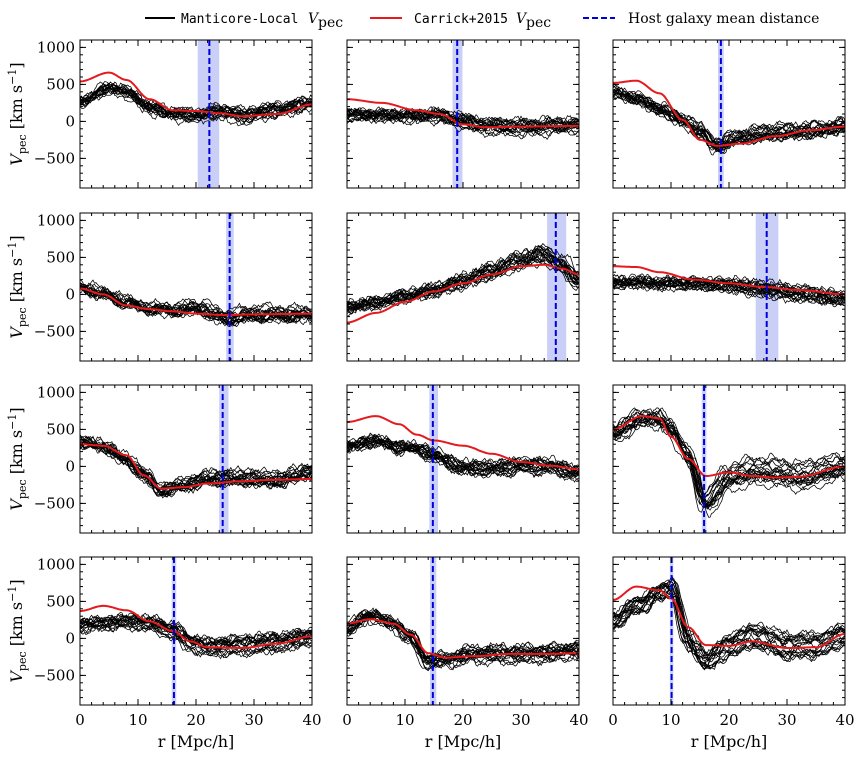 The height and width of the screenshot is (762, 859). Describe the element at coordinates (224, 459) in the screenshot. I see `host-distance-band` at that location.